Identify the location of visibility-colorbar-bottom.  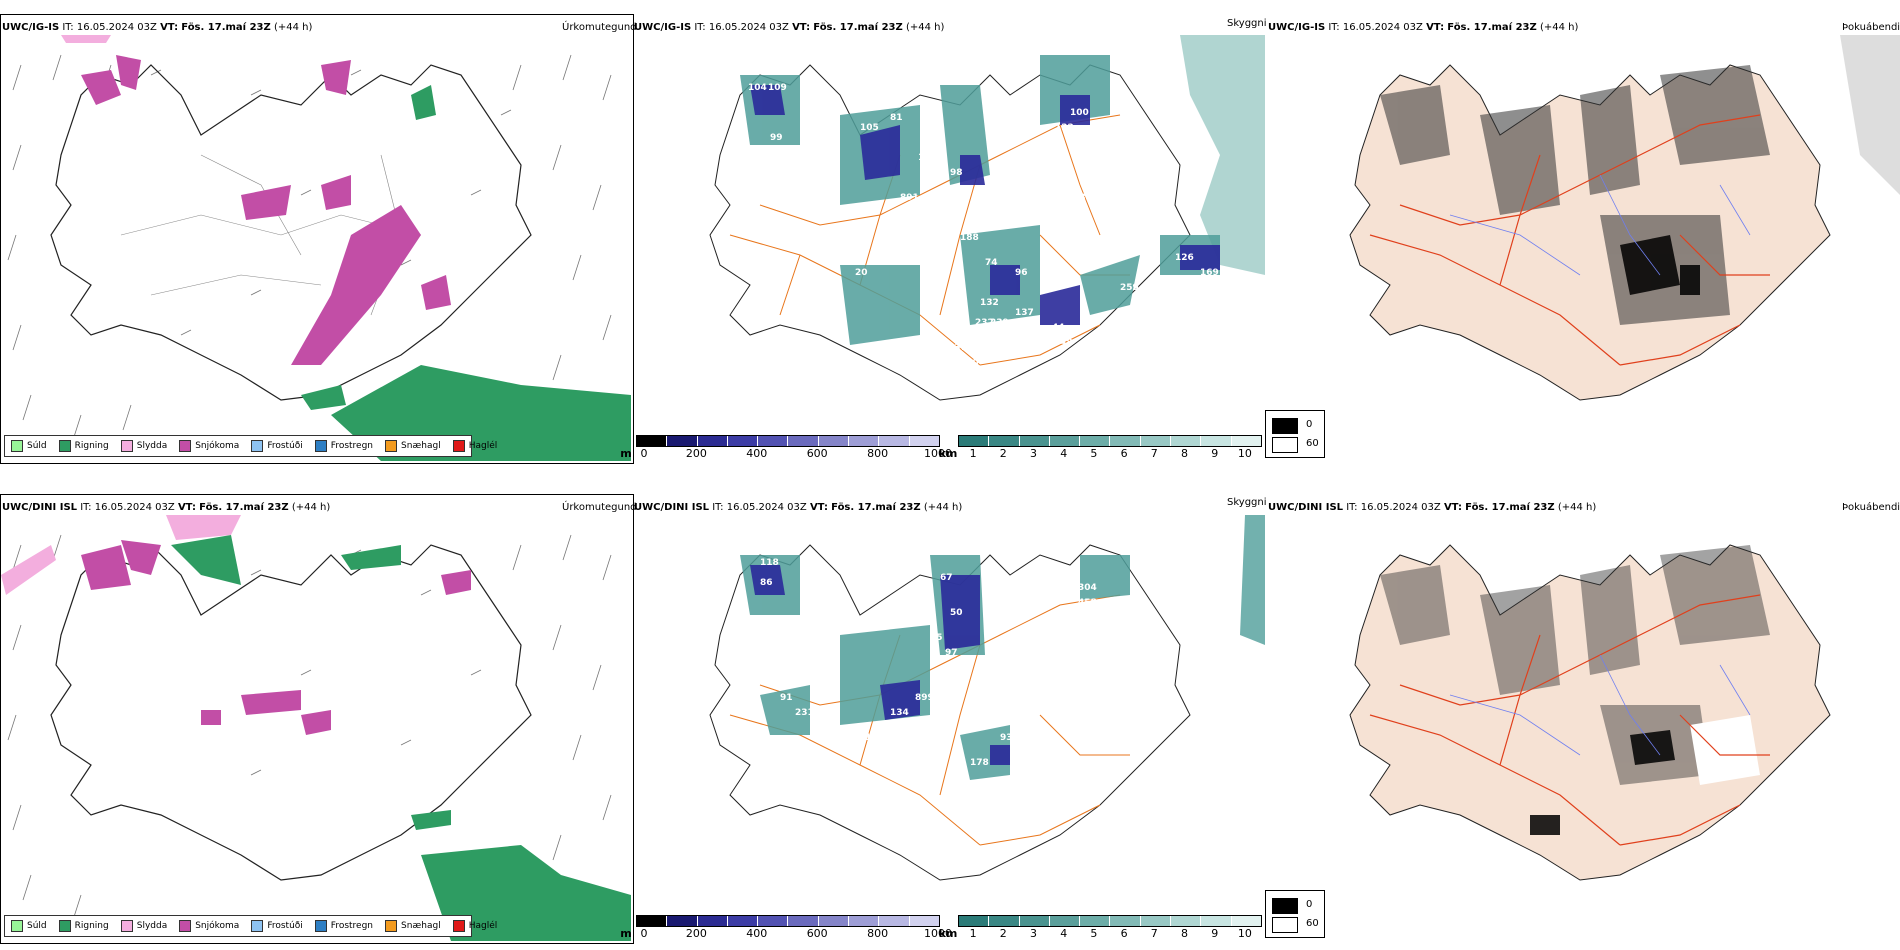
(1110, 921).